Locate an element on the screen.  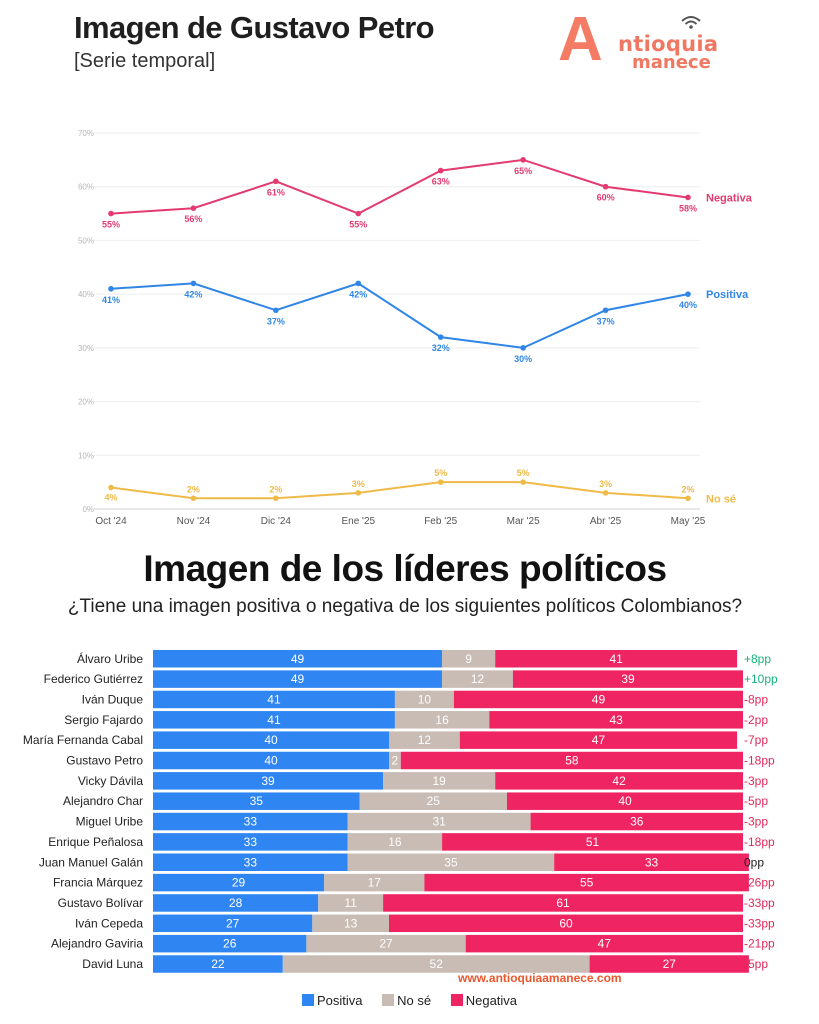
x-tick-label: Abr '25 is located at coordinates (606, 521).